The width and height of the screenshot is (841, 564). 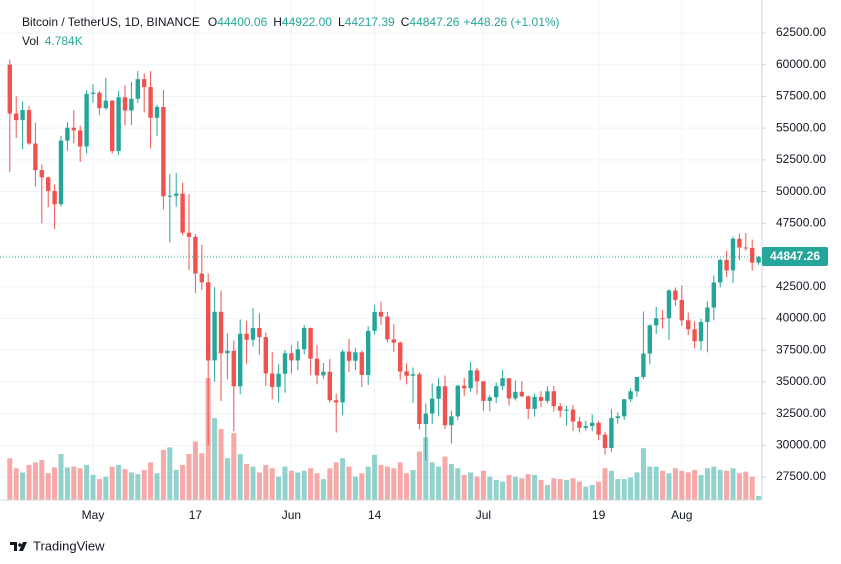 What do you see at coordinates (291, 515) in the screenshot?
I see `x-tick-label: Jun` at bounding box center [291, 515].